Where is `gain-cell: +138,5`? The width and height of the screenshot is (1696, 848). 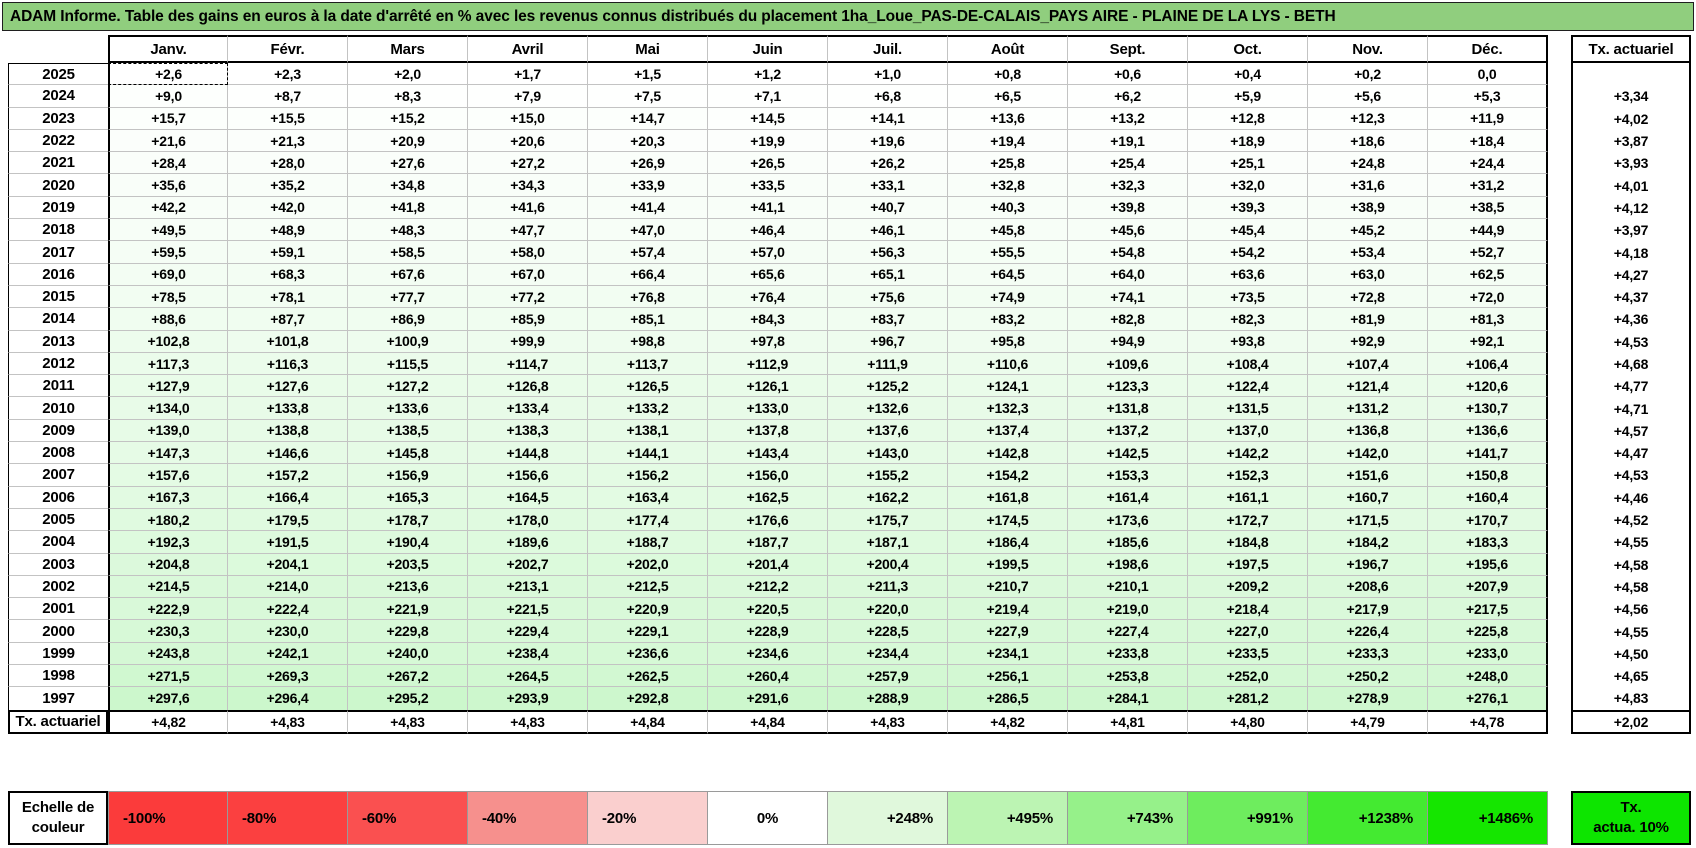
gain-cell: +138,5 is located at coordinates (408, 431).